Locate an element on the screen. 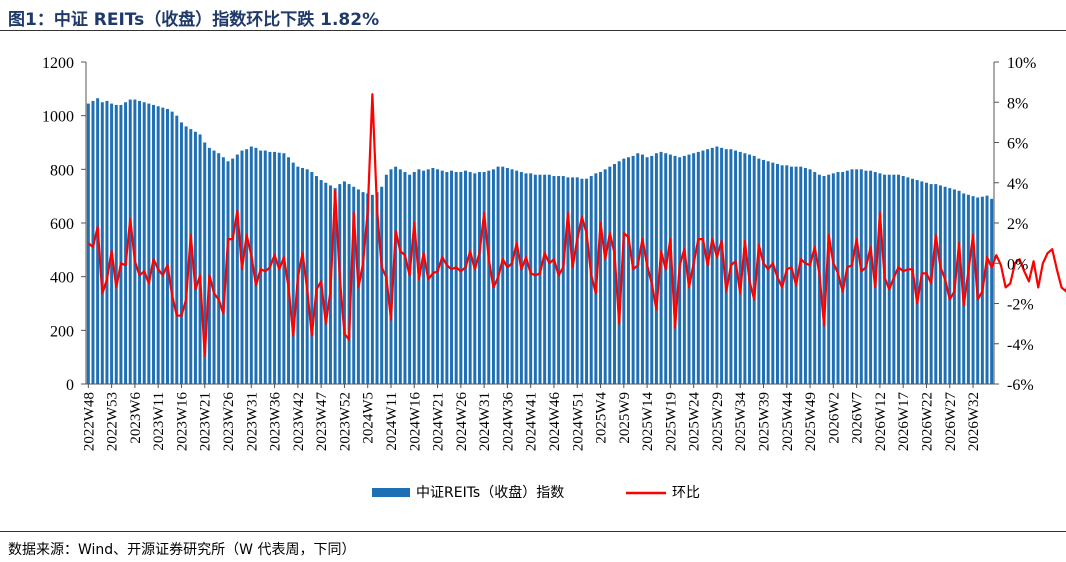  x-tick-label: 2026W12 is located at coordinates (881, 421).